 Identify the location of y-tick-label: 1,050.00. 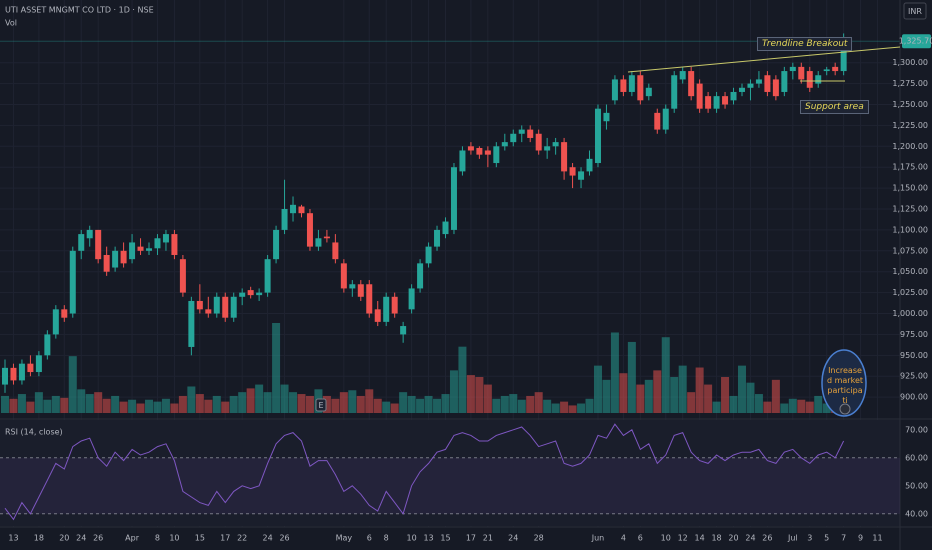
(910, 271).